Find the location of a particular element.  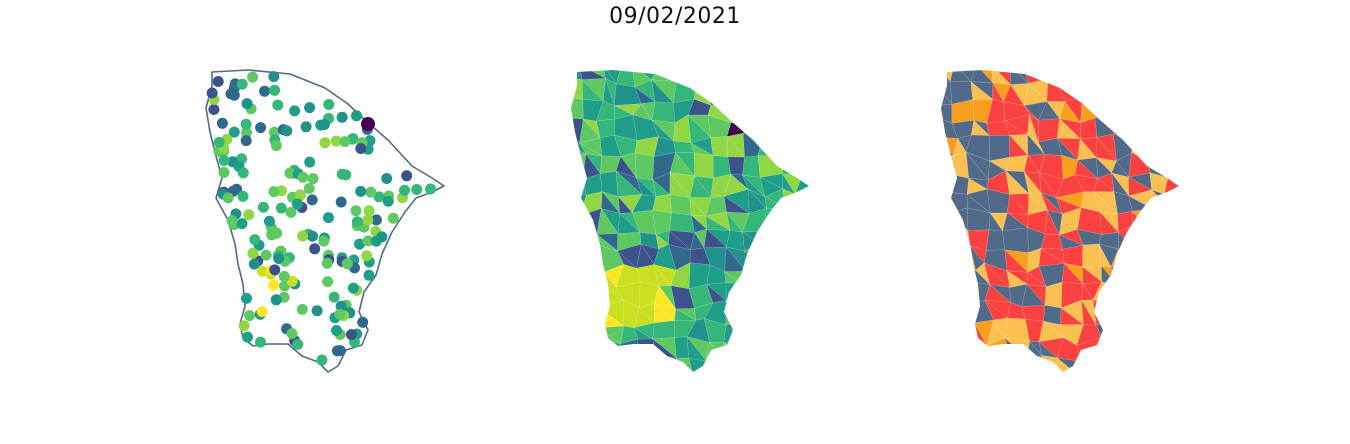

figure-title: 09/02/2021 is located at coordinates (675, 16).